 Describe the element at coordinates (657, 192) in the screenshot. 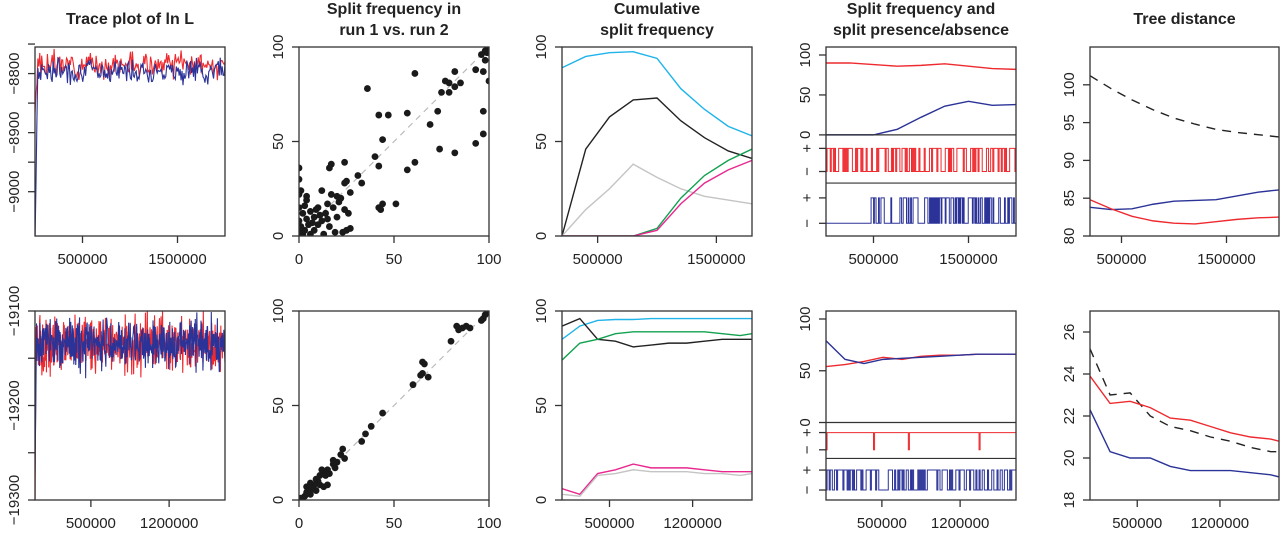

I see `series-line-green` at that location.